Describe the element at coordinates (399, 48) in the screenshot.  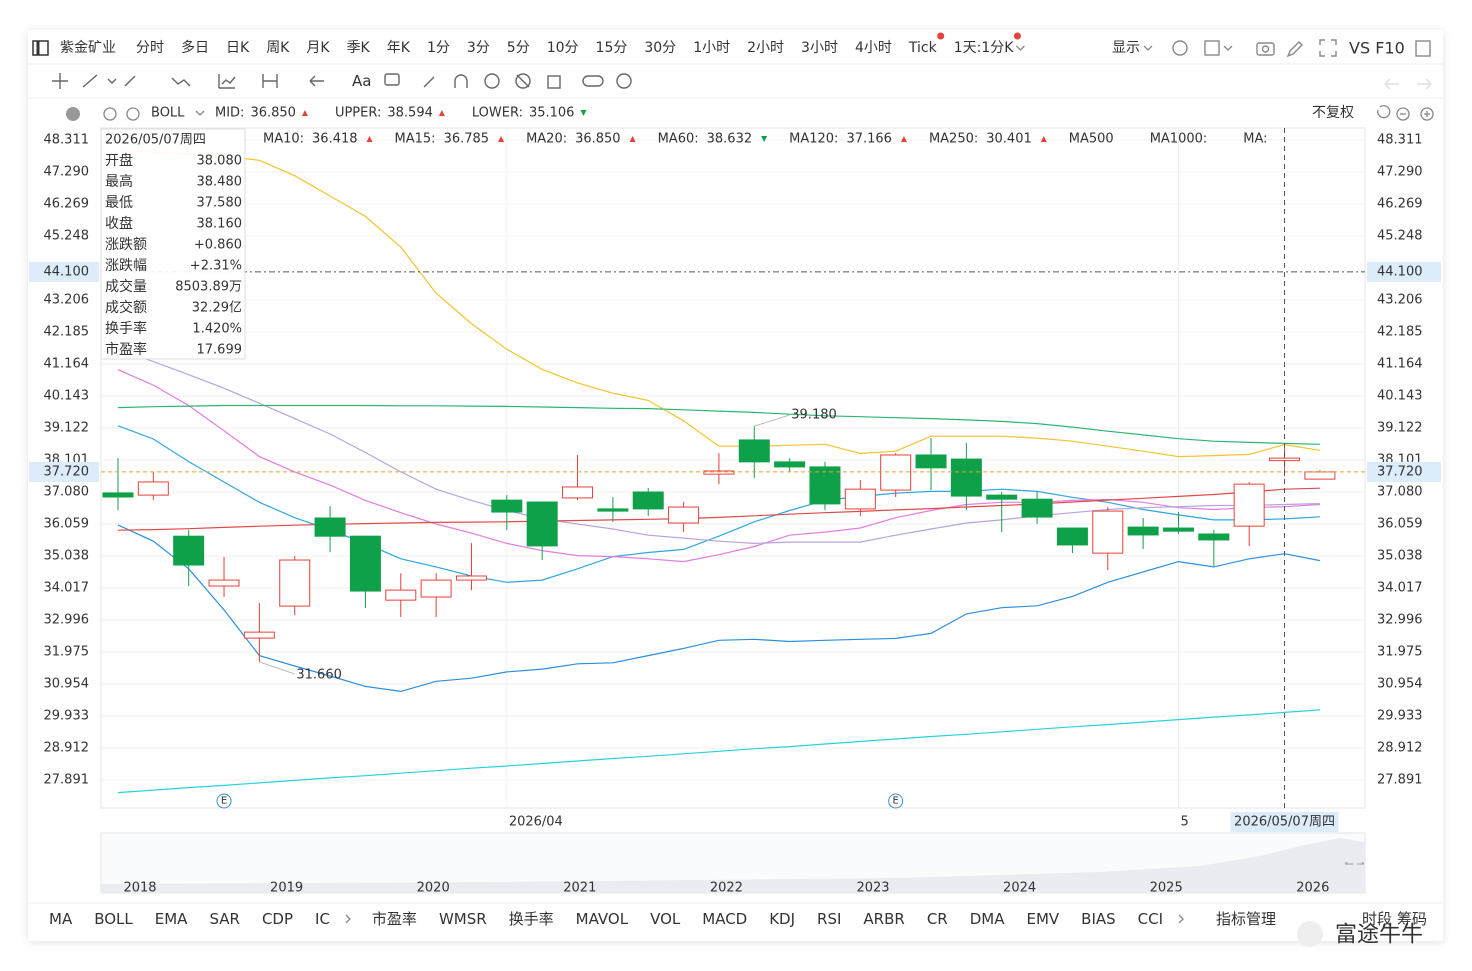
I see `period-tab: 年K` at that location.